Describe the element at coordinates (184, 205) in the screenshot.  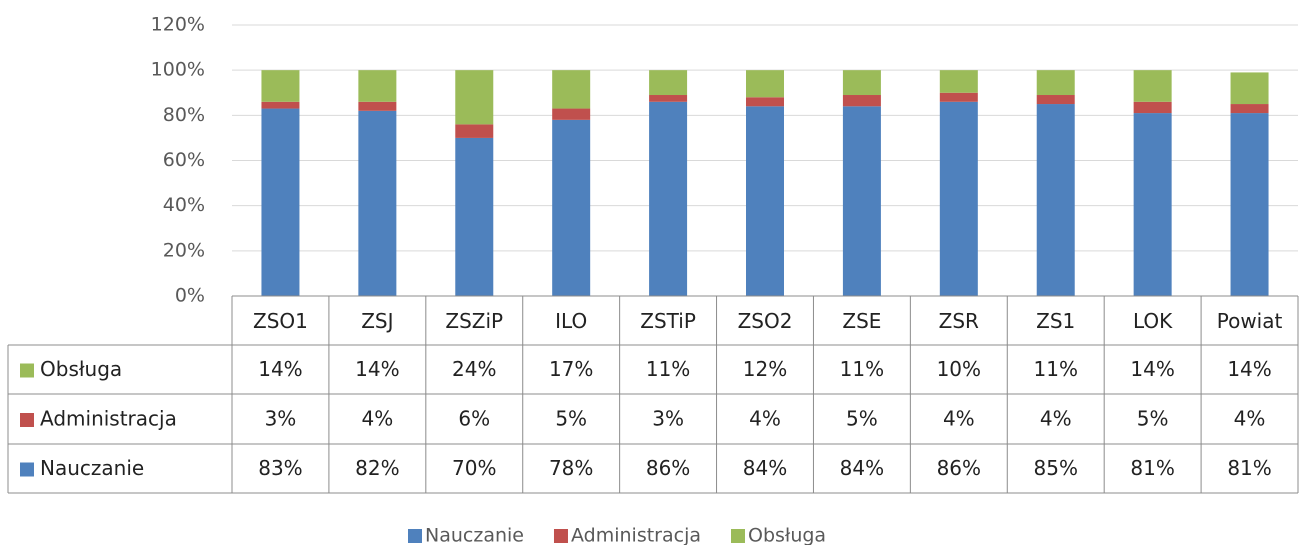
I see `y-tick-label: 40%` at that location.